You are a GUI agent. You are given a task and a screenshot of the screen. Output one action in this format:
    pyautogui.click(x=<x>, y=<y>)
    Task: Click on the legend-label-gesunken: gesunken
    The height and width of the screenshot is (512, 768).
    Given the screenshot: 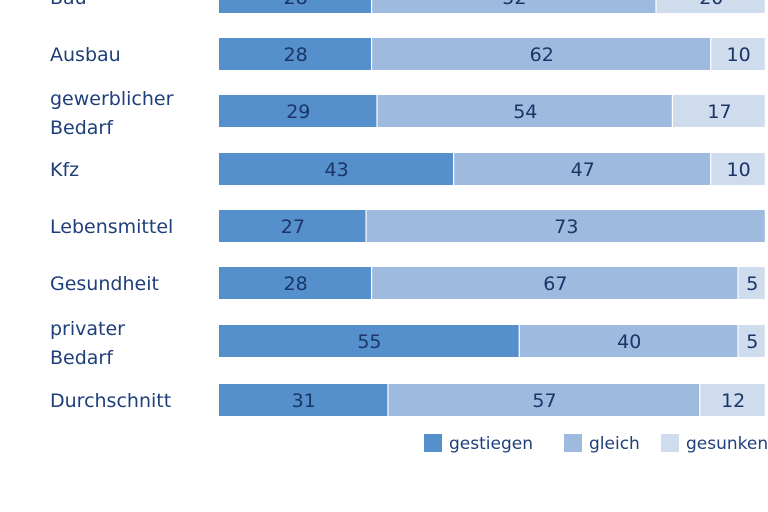 What is the action you would take?
    pyautogui.click(x=727, y=444)
    